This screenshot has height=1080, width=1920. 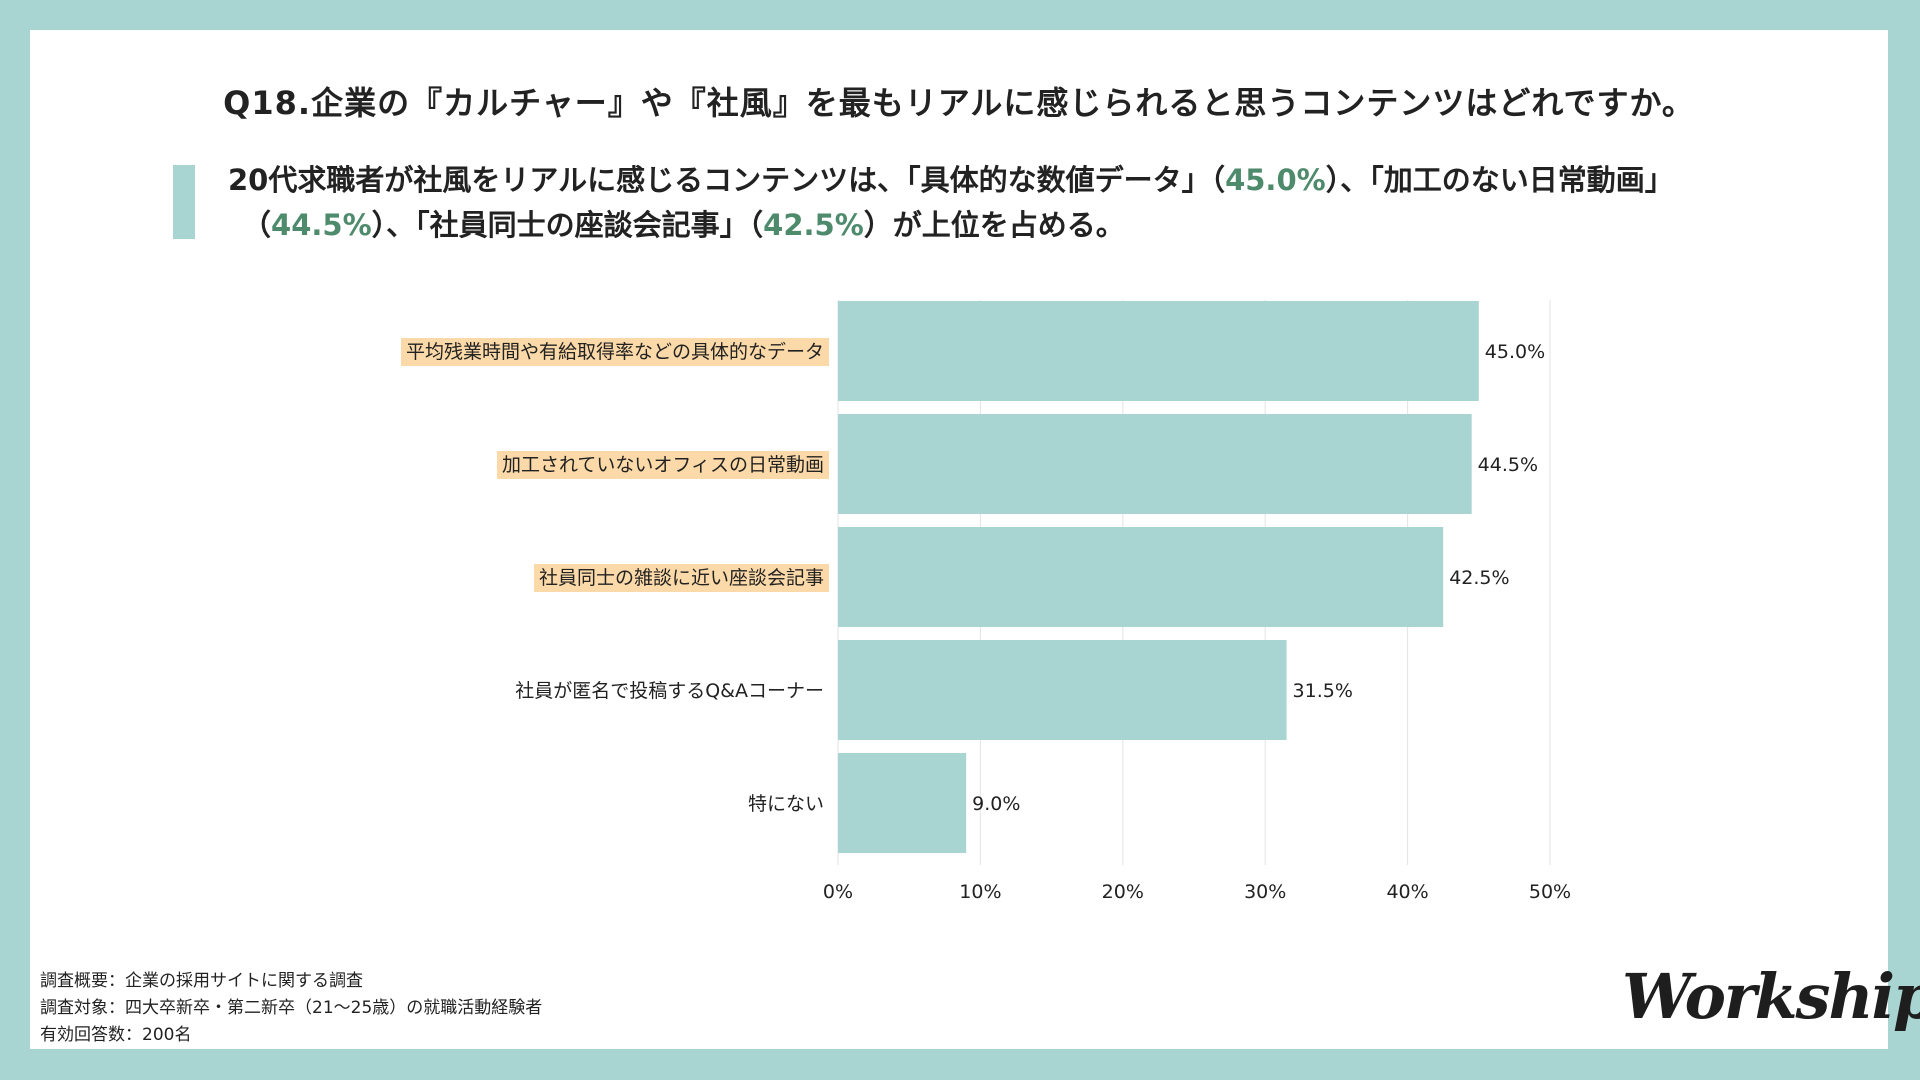 I want to click on bar-value-label: 45.0%, so click(x=1515, y=352).